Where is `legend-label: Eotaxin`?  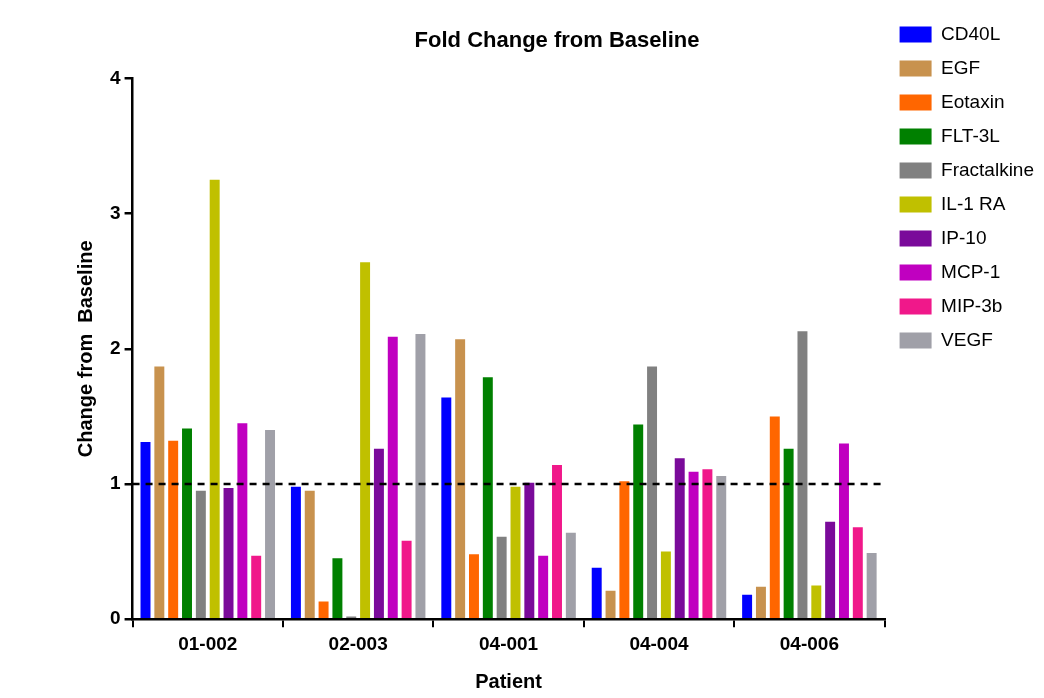
legend-label: Eotaxin is located at coordinates (973, 101).